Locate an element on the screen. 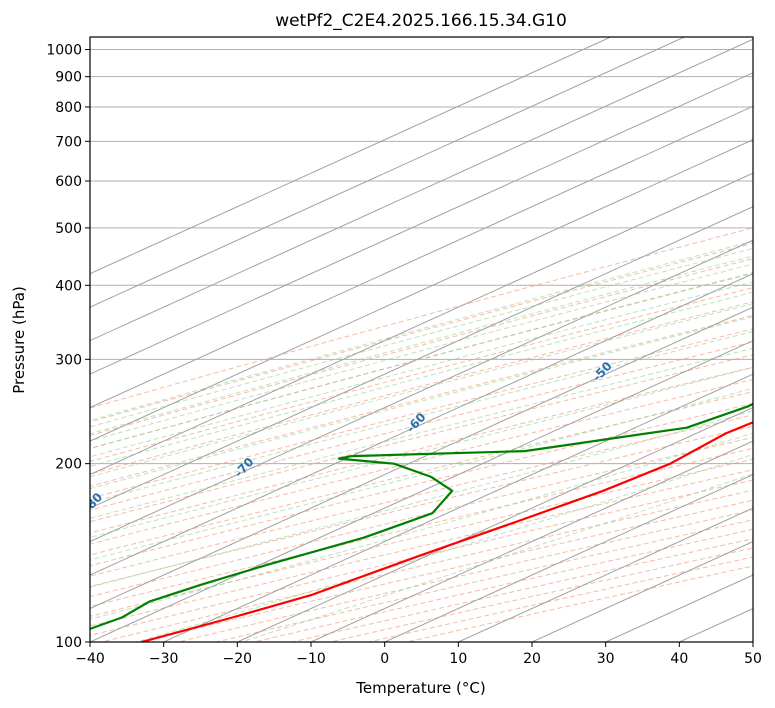 The width and height of the screenshot is (775, 708). x-tick-label: −40 is located at coordinates (90, 659).